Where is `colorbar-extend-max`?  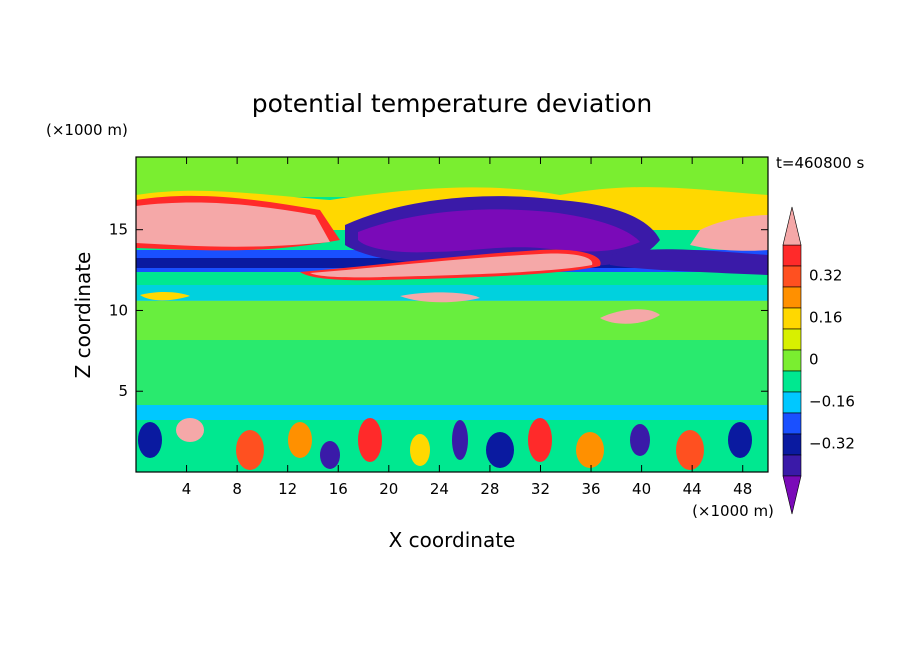 colorbar-extend-max is located at coordinates (792, 226).